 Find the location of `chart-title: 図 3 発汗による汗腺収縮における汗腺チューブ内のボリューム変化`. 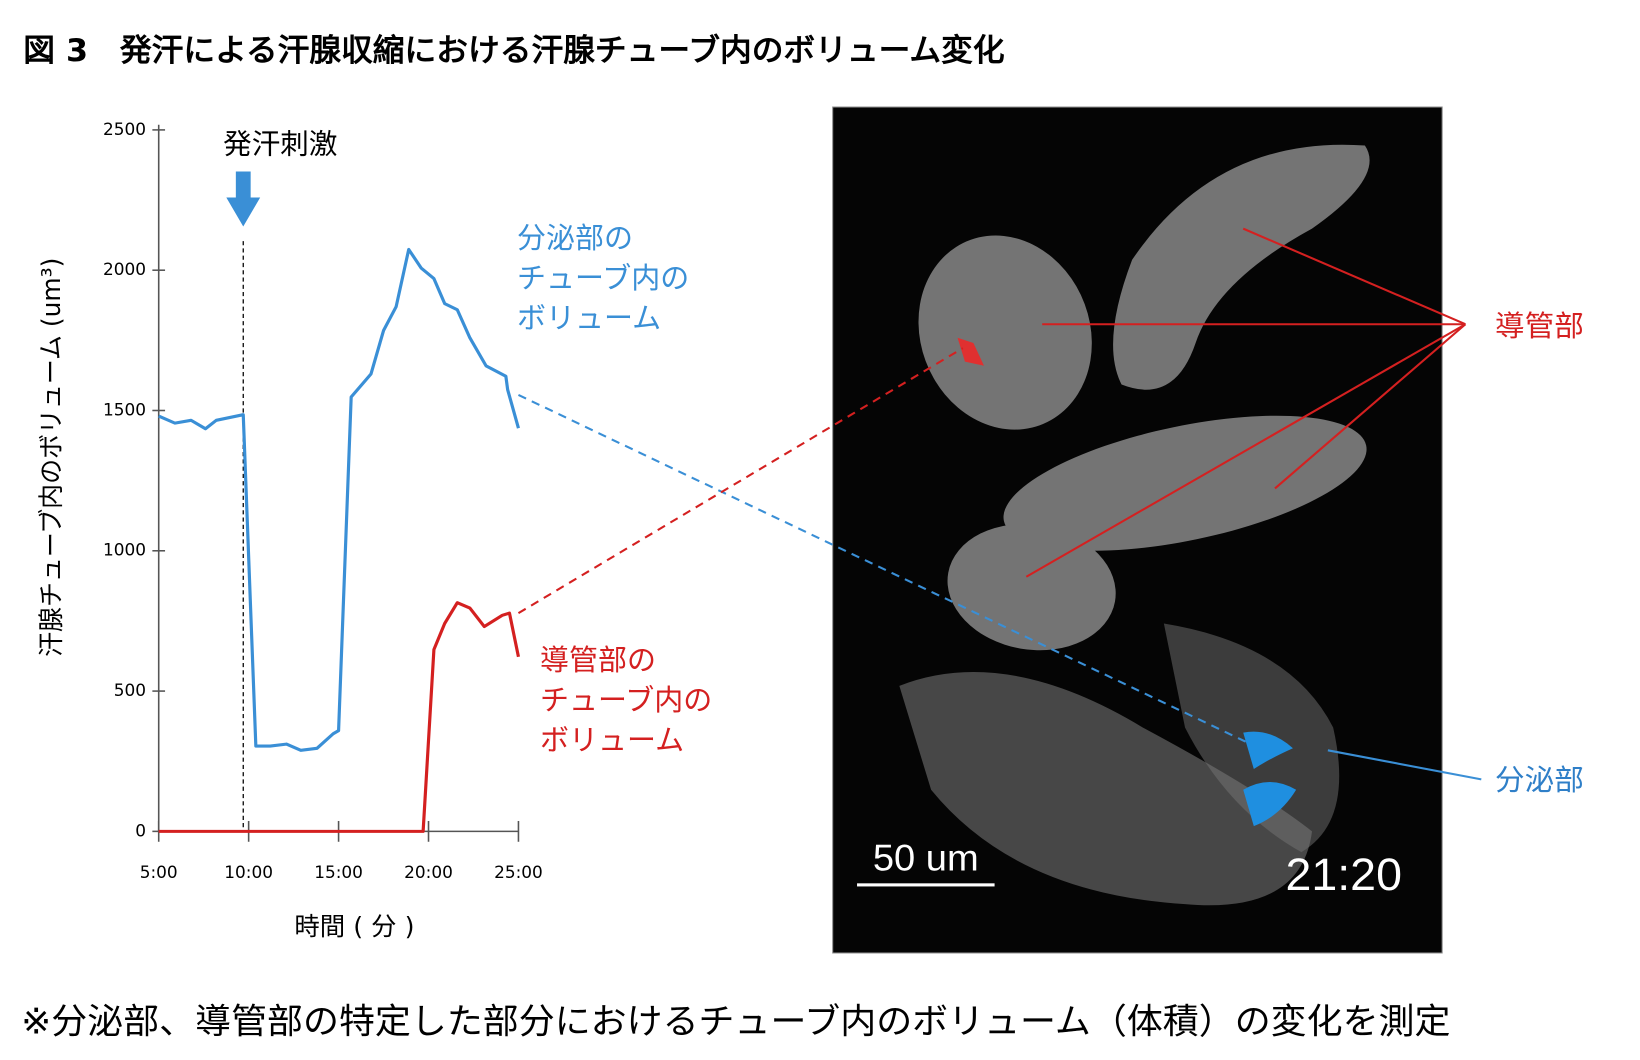

chart-title: 図 3 発汗による汗腺収縮における汗腺チューブ内のボリューム変化 is located at coordinates (513, 50).